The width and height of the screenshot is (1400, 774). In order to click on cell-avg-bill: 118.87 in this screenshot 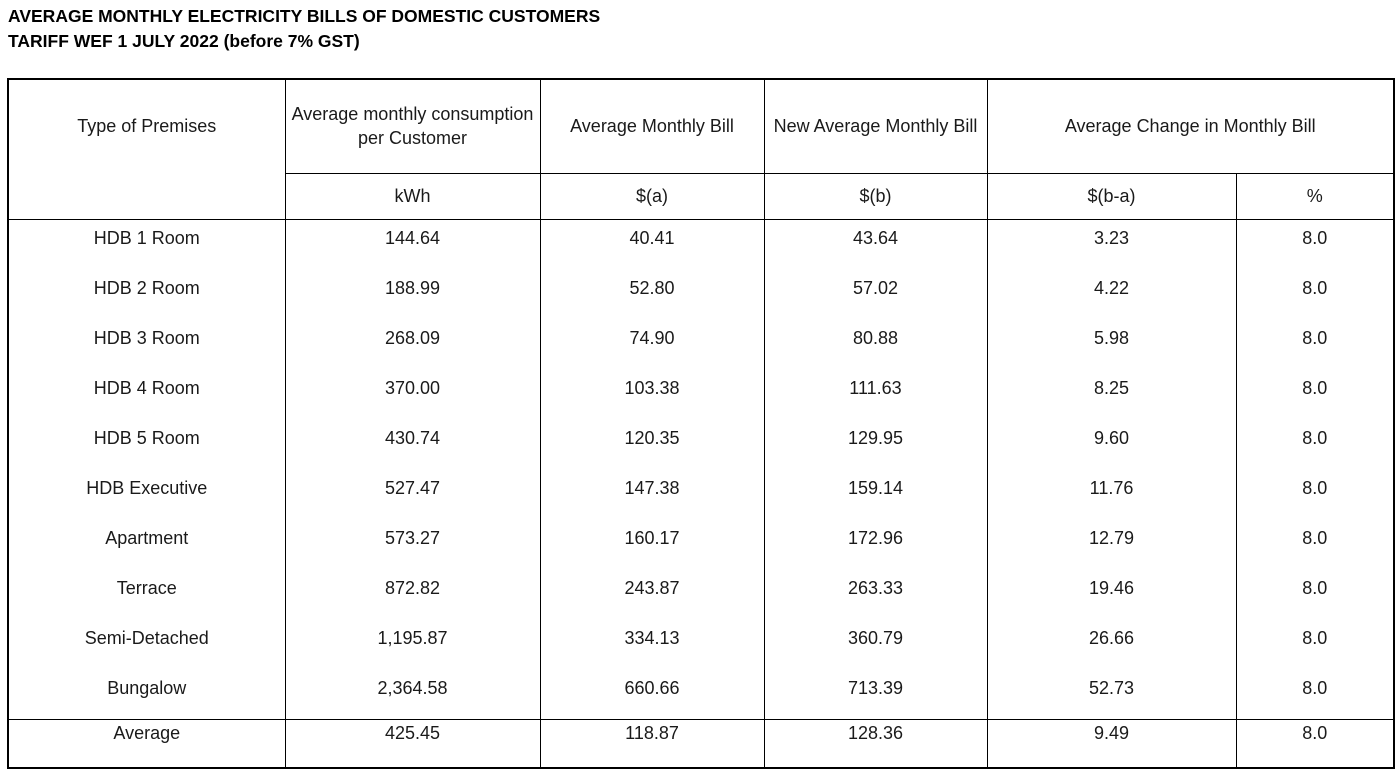, I will do `click(652, 743)`.